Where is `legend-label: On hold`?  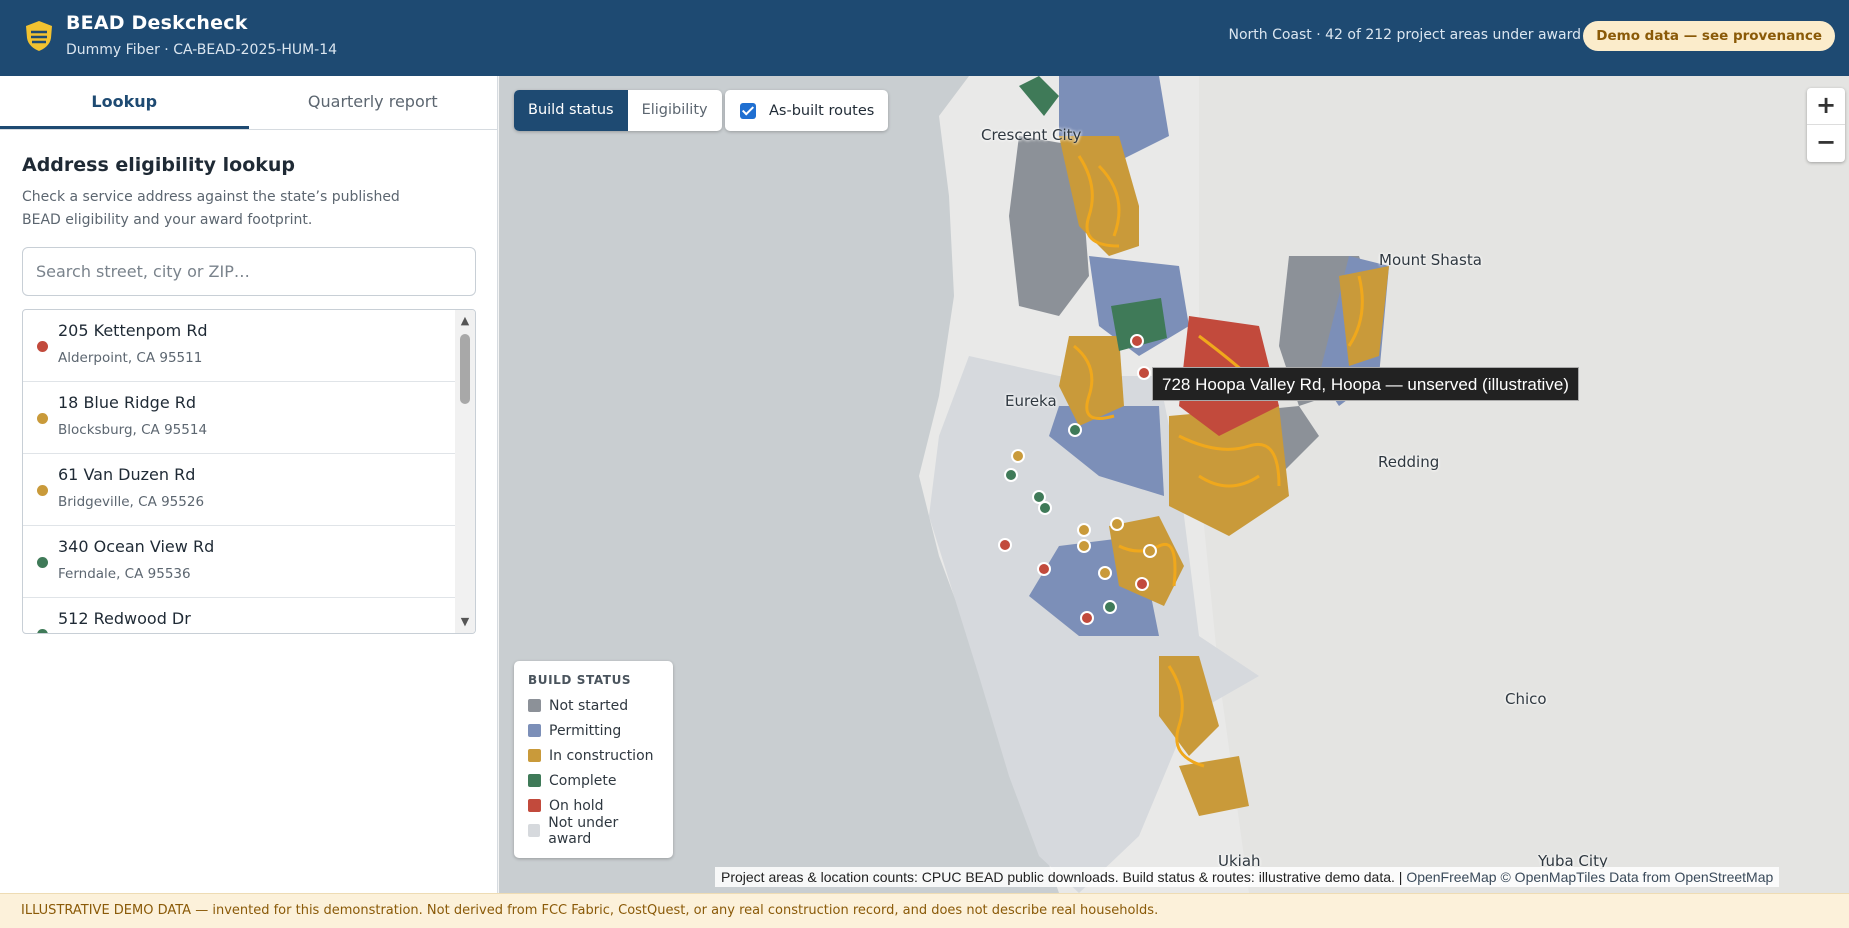 legend-label: On hold is located at coordinates (576, 805).